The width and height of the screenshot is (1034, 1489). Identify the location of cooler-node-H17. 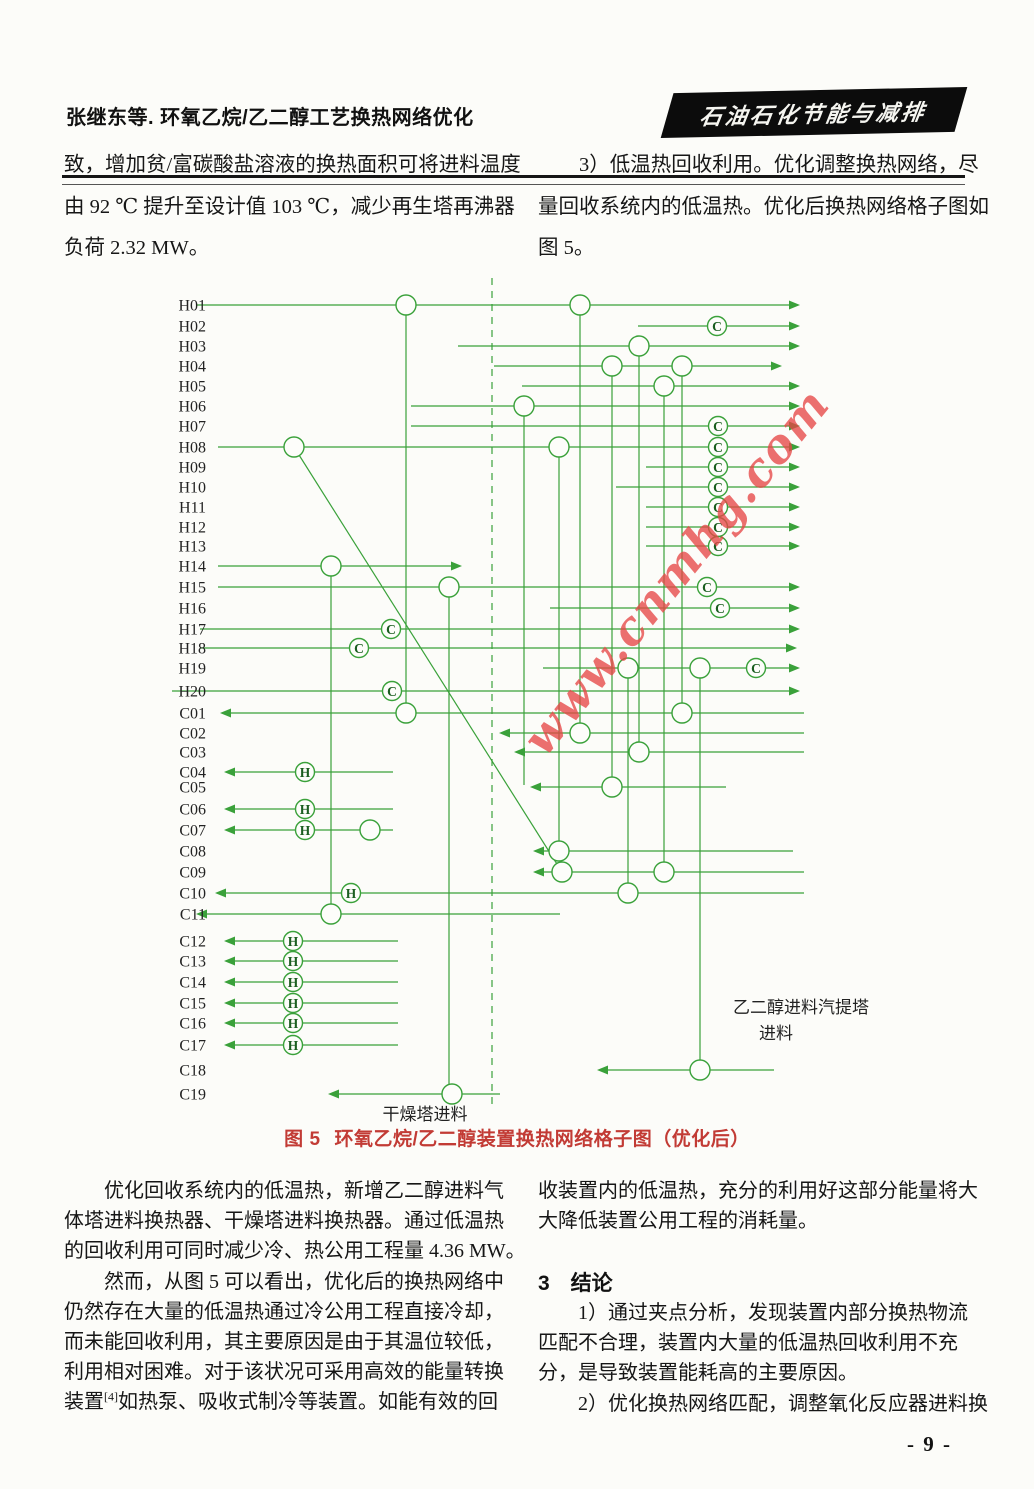
(391, 629).